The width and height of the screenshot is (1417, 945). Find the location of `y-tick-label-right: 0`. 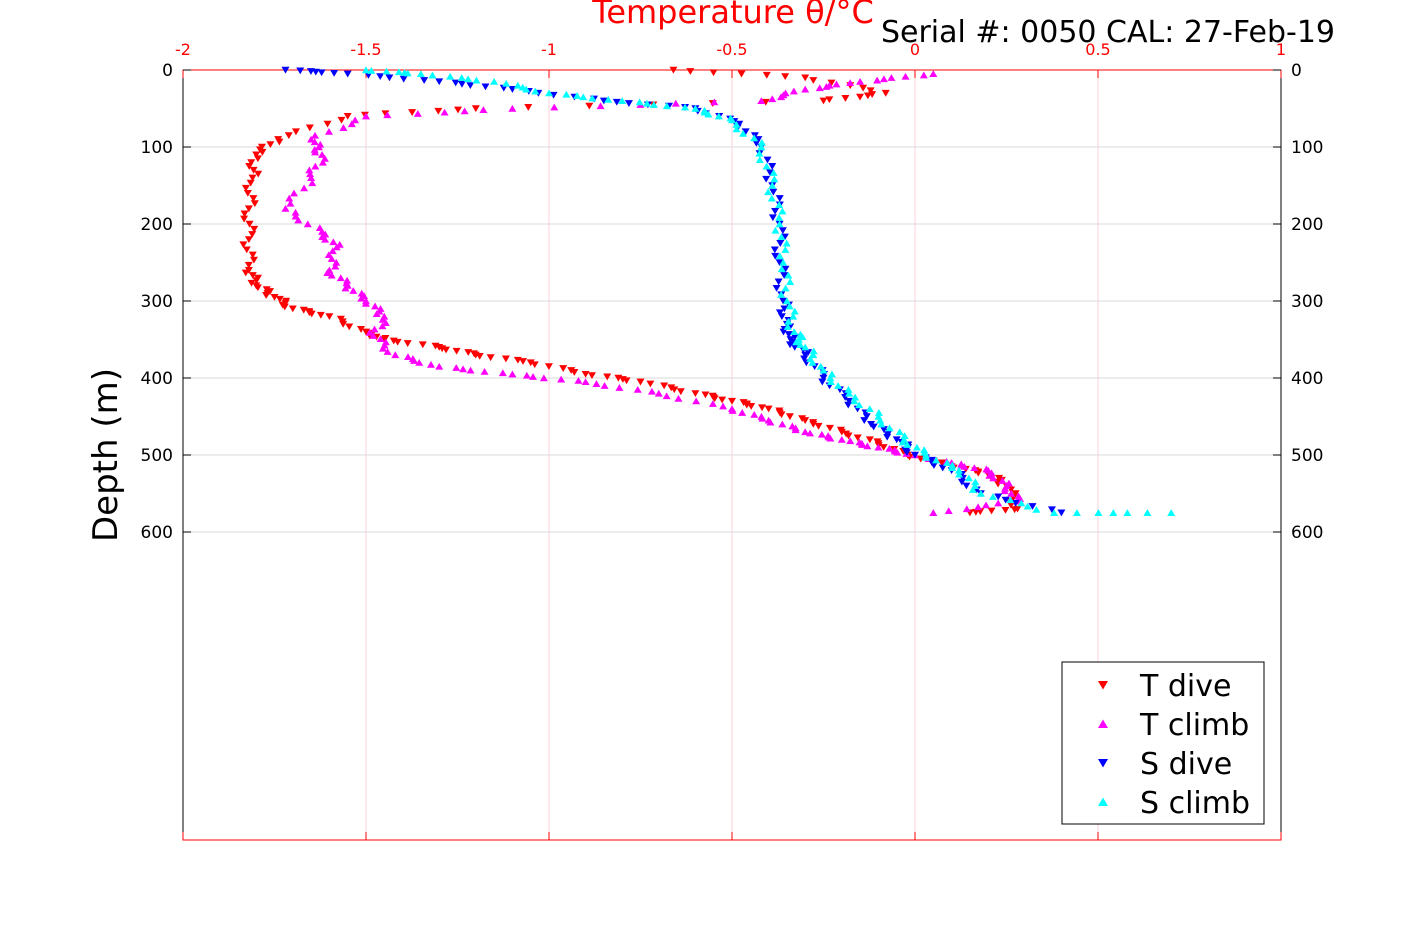

y-tick-label-right: 0 is located at coordinates (1296, 71).